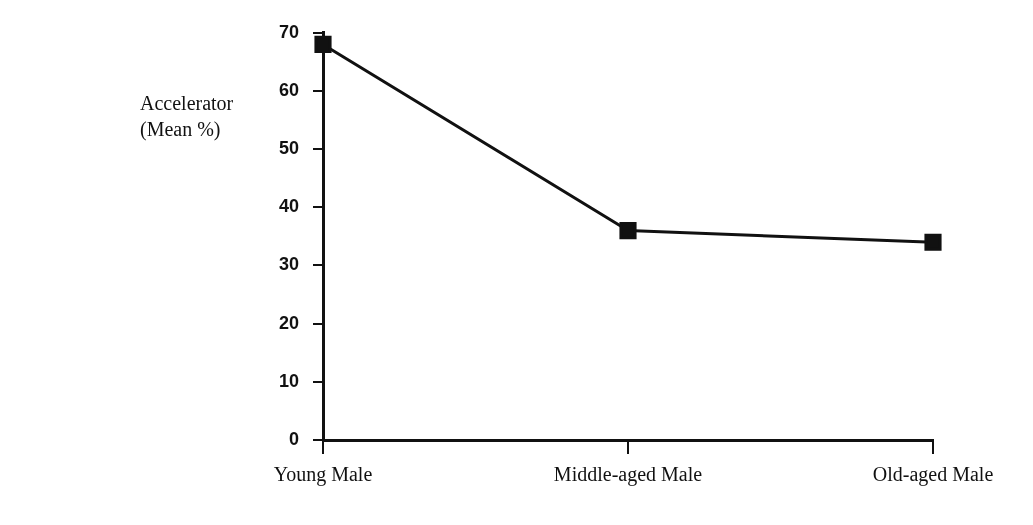 Image resolution: width=1033 pixels, height=525 pixels. I want to click on y-tick-label: 70, so click(288, 31).